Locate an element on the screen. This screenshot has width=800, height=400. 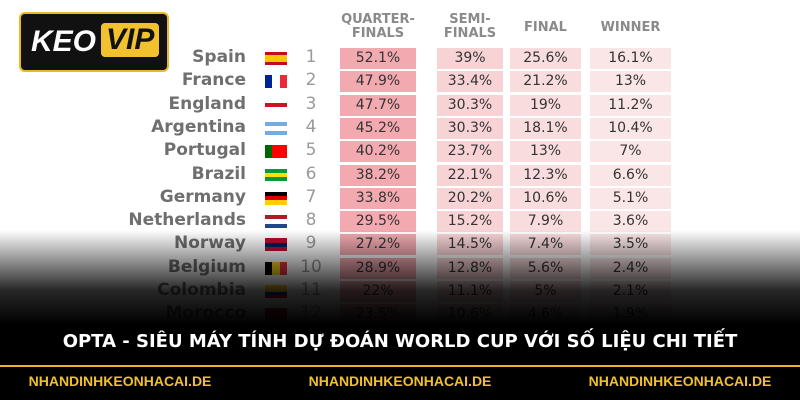
rank: 3 is located at coordinates (311, 103).